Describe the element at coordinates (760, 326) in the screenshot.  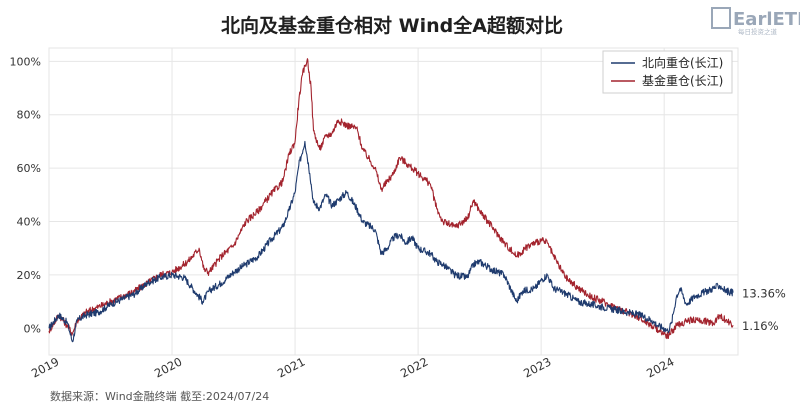
I see `end-label-fund: 1.16%` at that location.